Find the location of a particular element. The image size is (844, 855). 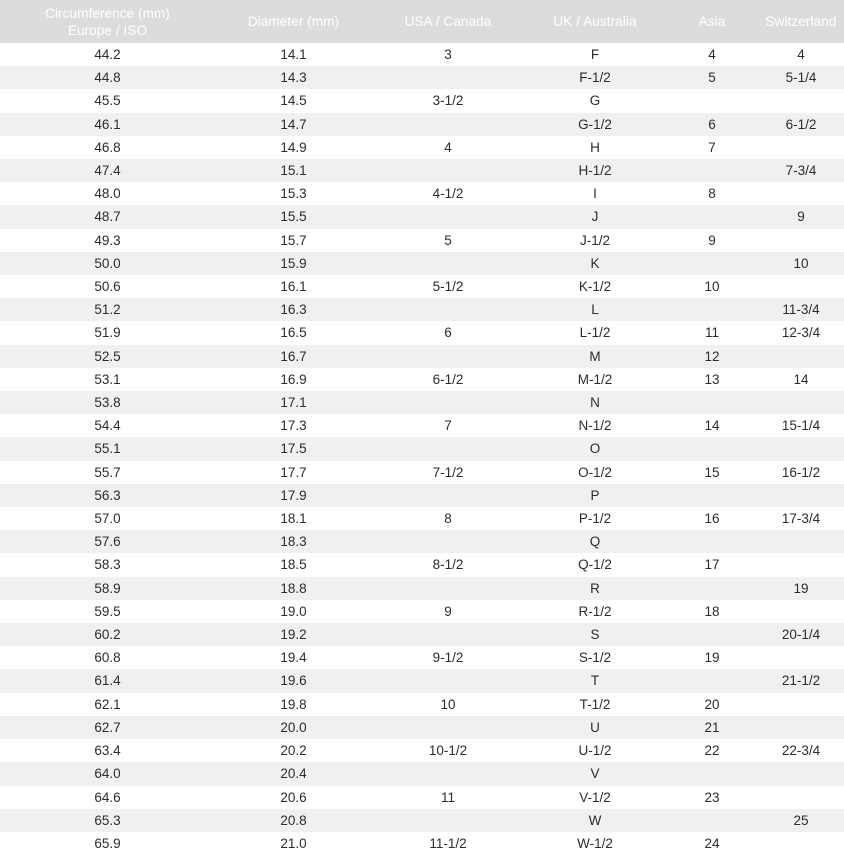

cell-asia: 8 is located at coordinates (712, 194).